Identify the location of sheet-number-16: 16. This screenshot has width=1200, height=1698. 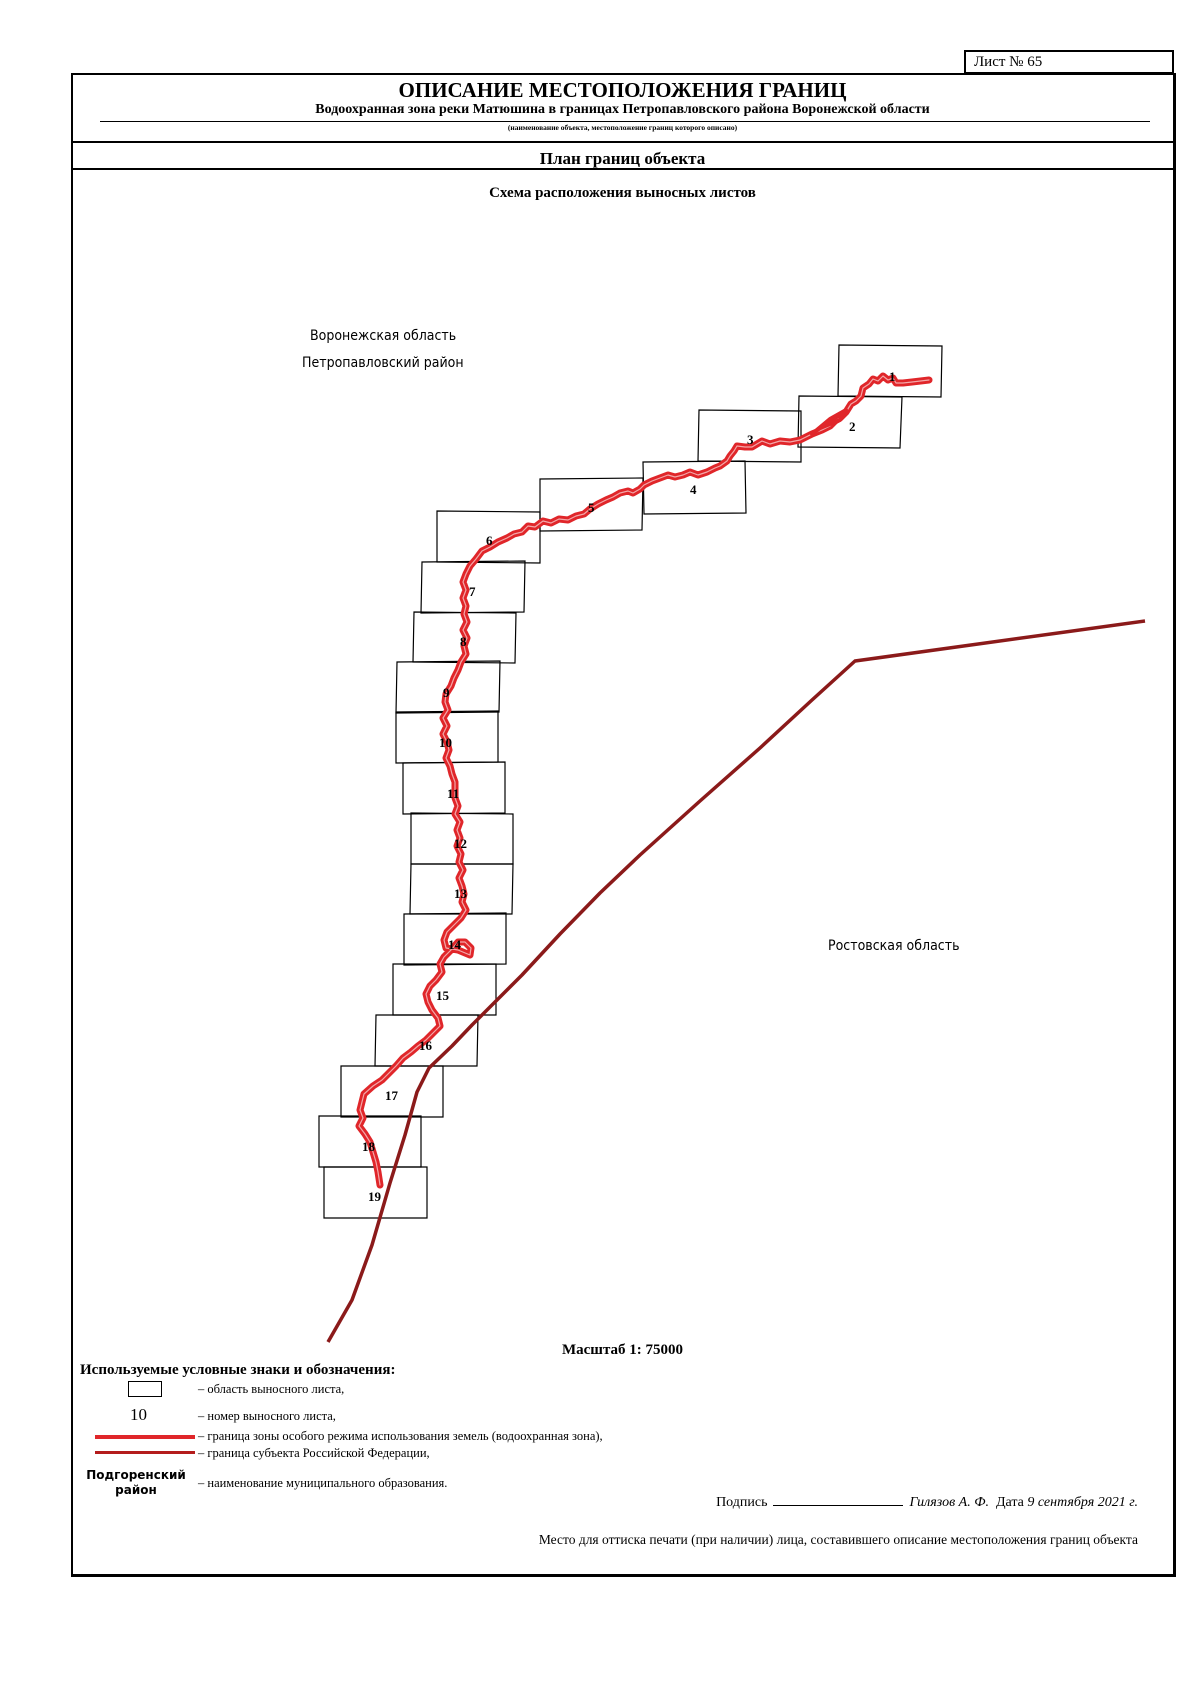
(426, 1045).